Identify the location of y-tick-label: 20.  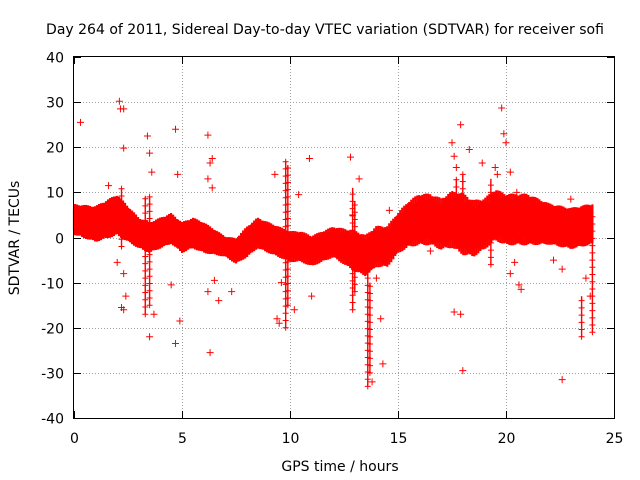
(55, 149).